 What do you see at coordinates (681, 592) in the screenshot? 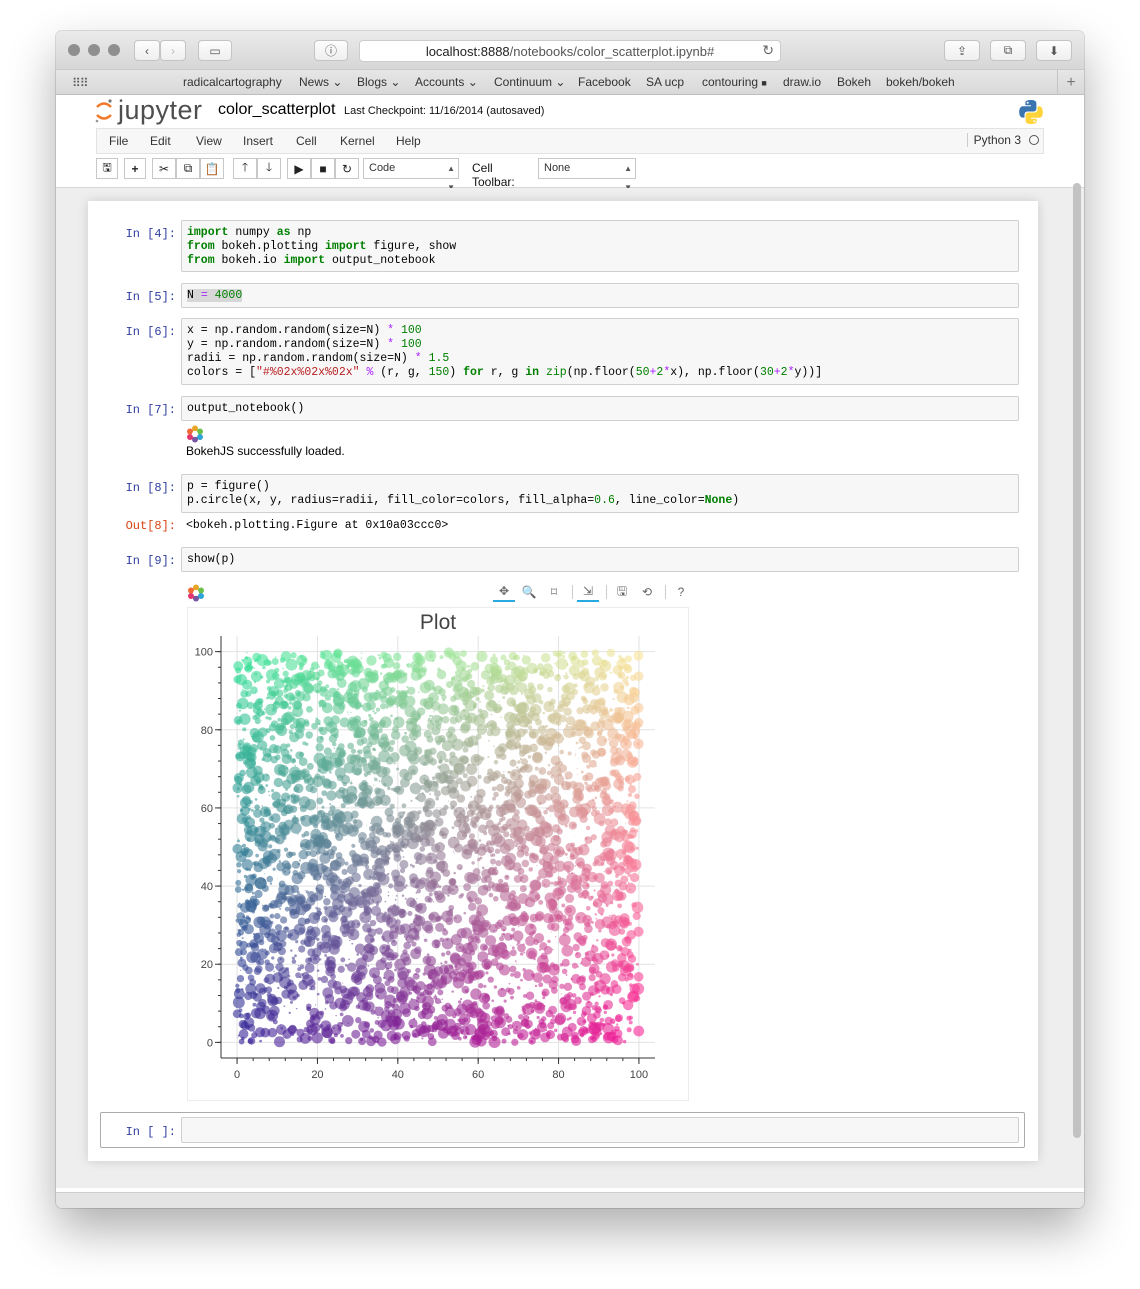
I see `help-tool: ?` at bounding box center [681, 592].